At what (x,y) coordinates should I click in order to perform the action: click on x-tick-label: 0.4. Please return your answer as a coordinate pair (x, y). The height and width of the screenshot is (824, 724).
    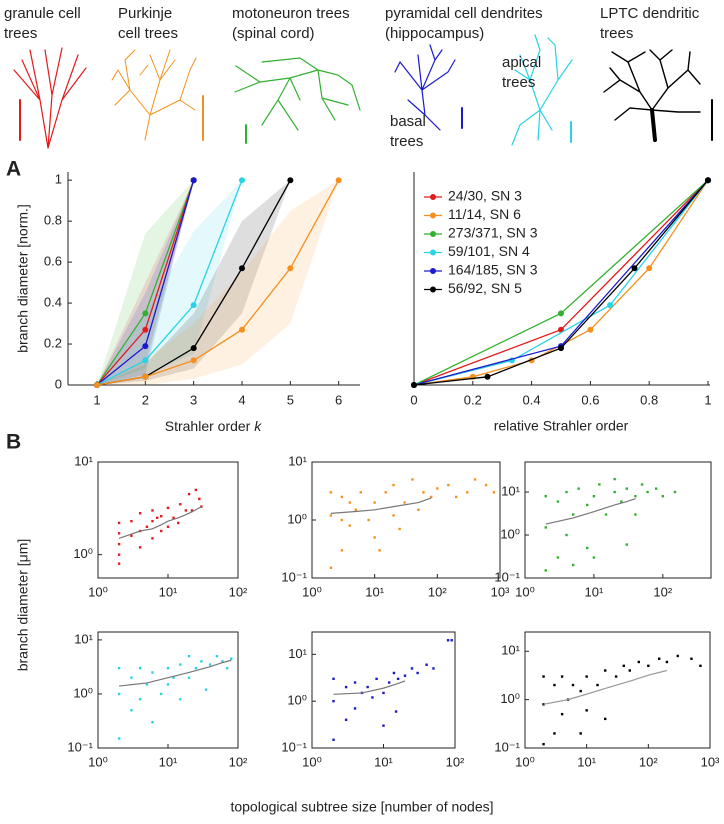
    Looking at the image, I should click on (532, 399).